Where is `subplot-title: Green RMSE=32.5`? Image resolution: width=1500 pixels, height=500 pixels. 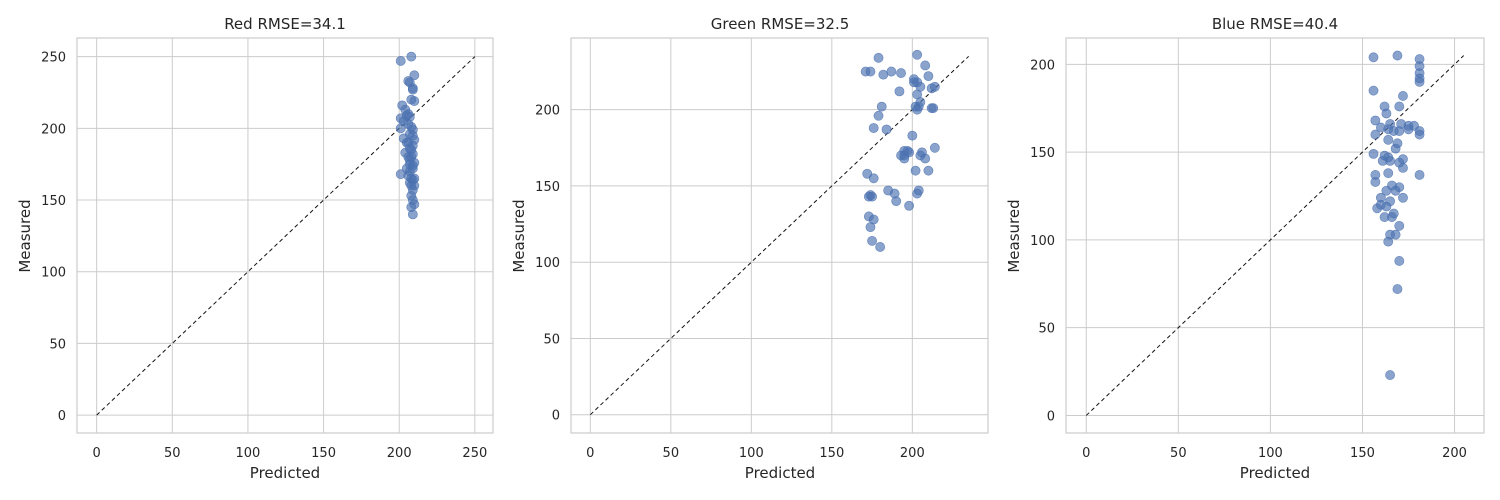 subplot-title: Green RMSE=32.5 is located at coordinates (780, 24).